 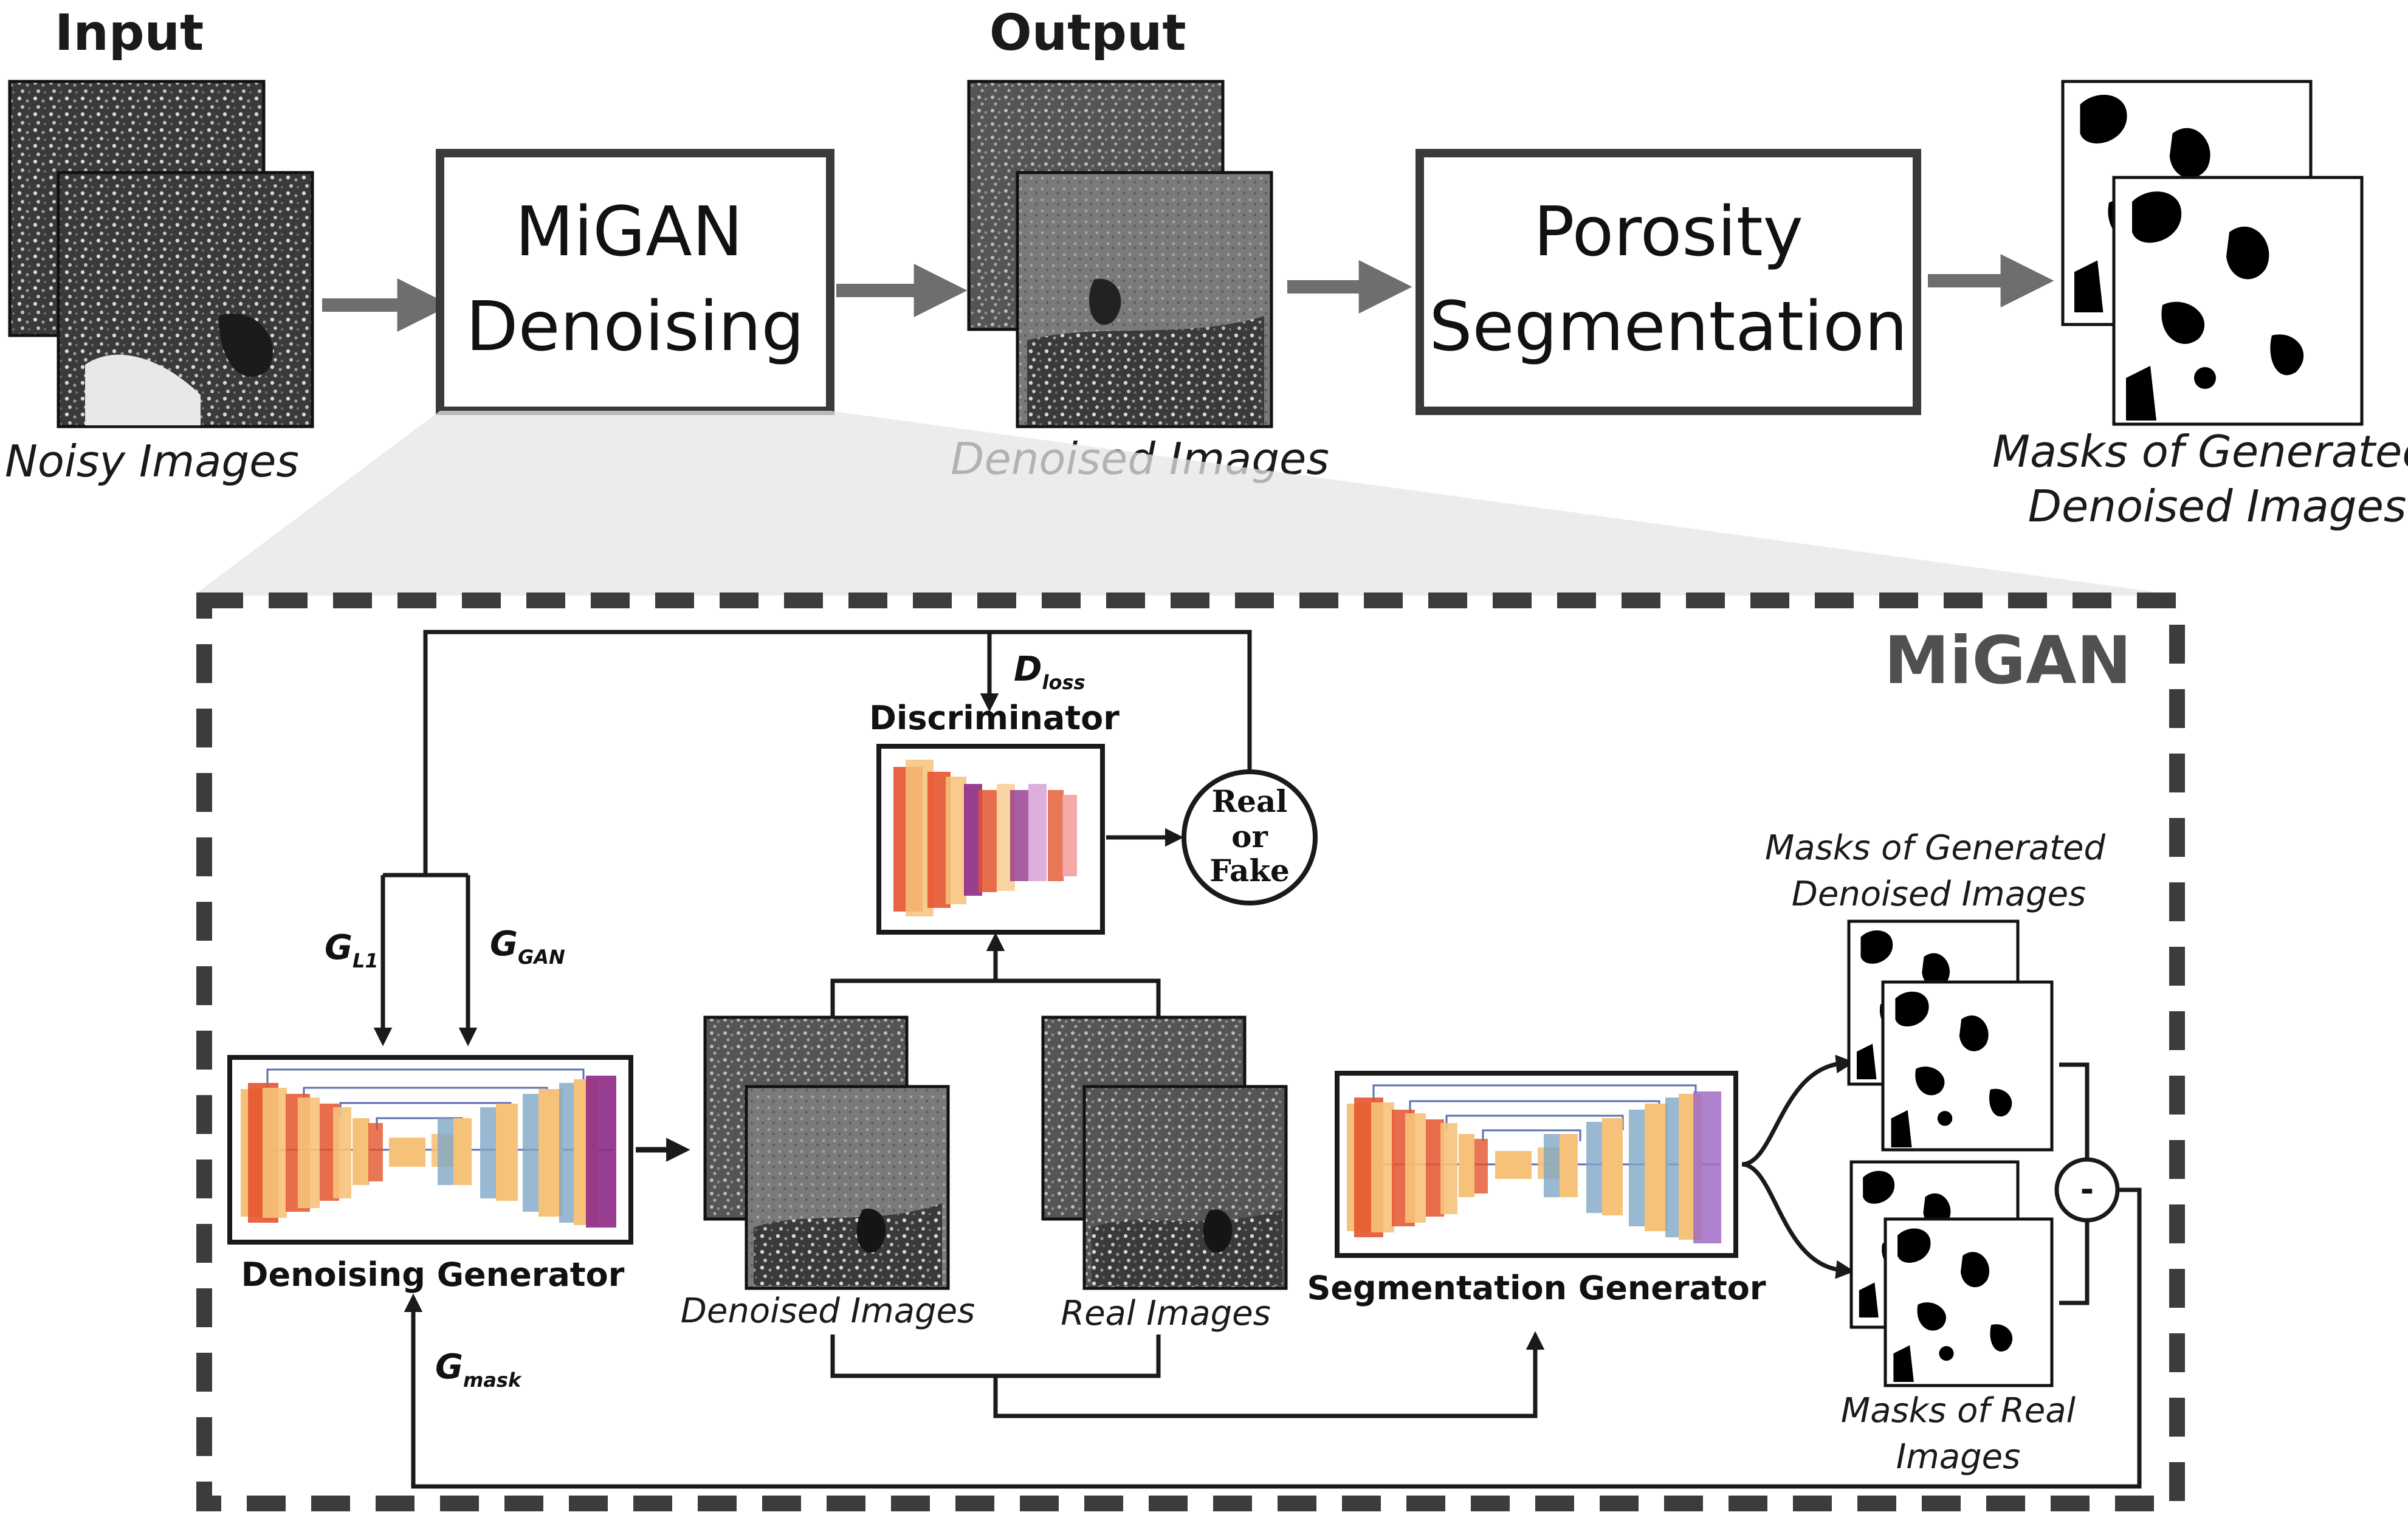 What do you see at coordinates (1950, 1035) in the screenshot?
I see `inner-generated-masks` at bounding box center [1950, 1035].